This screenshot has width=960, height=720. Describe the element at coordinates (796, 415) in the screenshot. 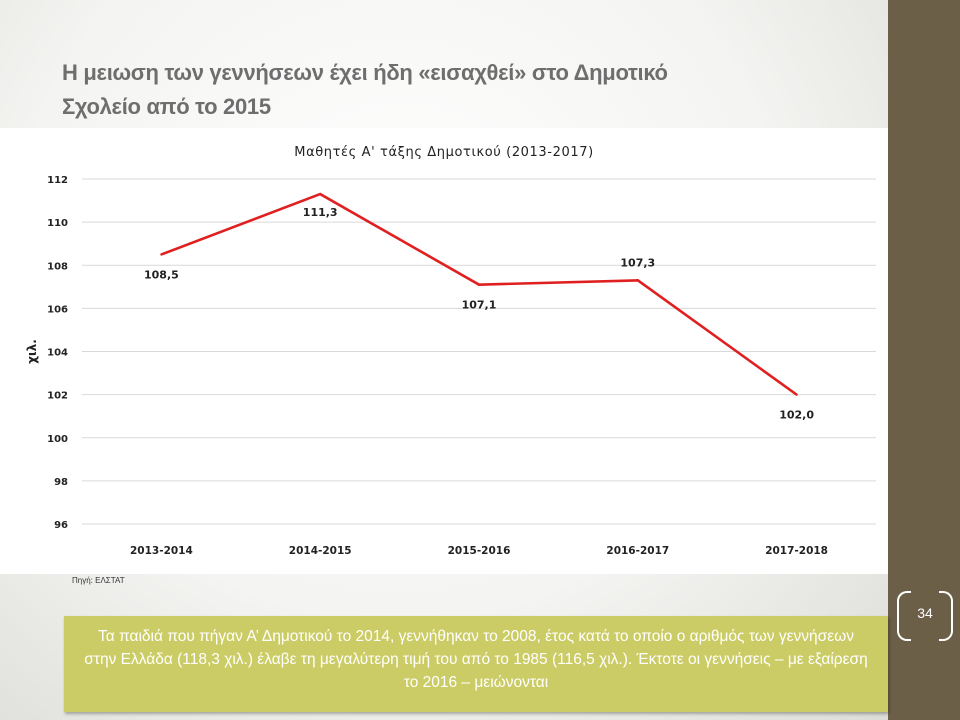

I see `data-label: 102,0` at that location.